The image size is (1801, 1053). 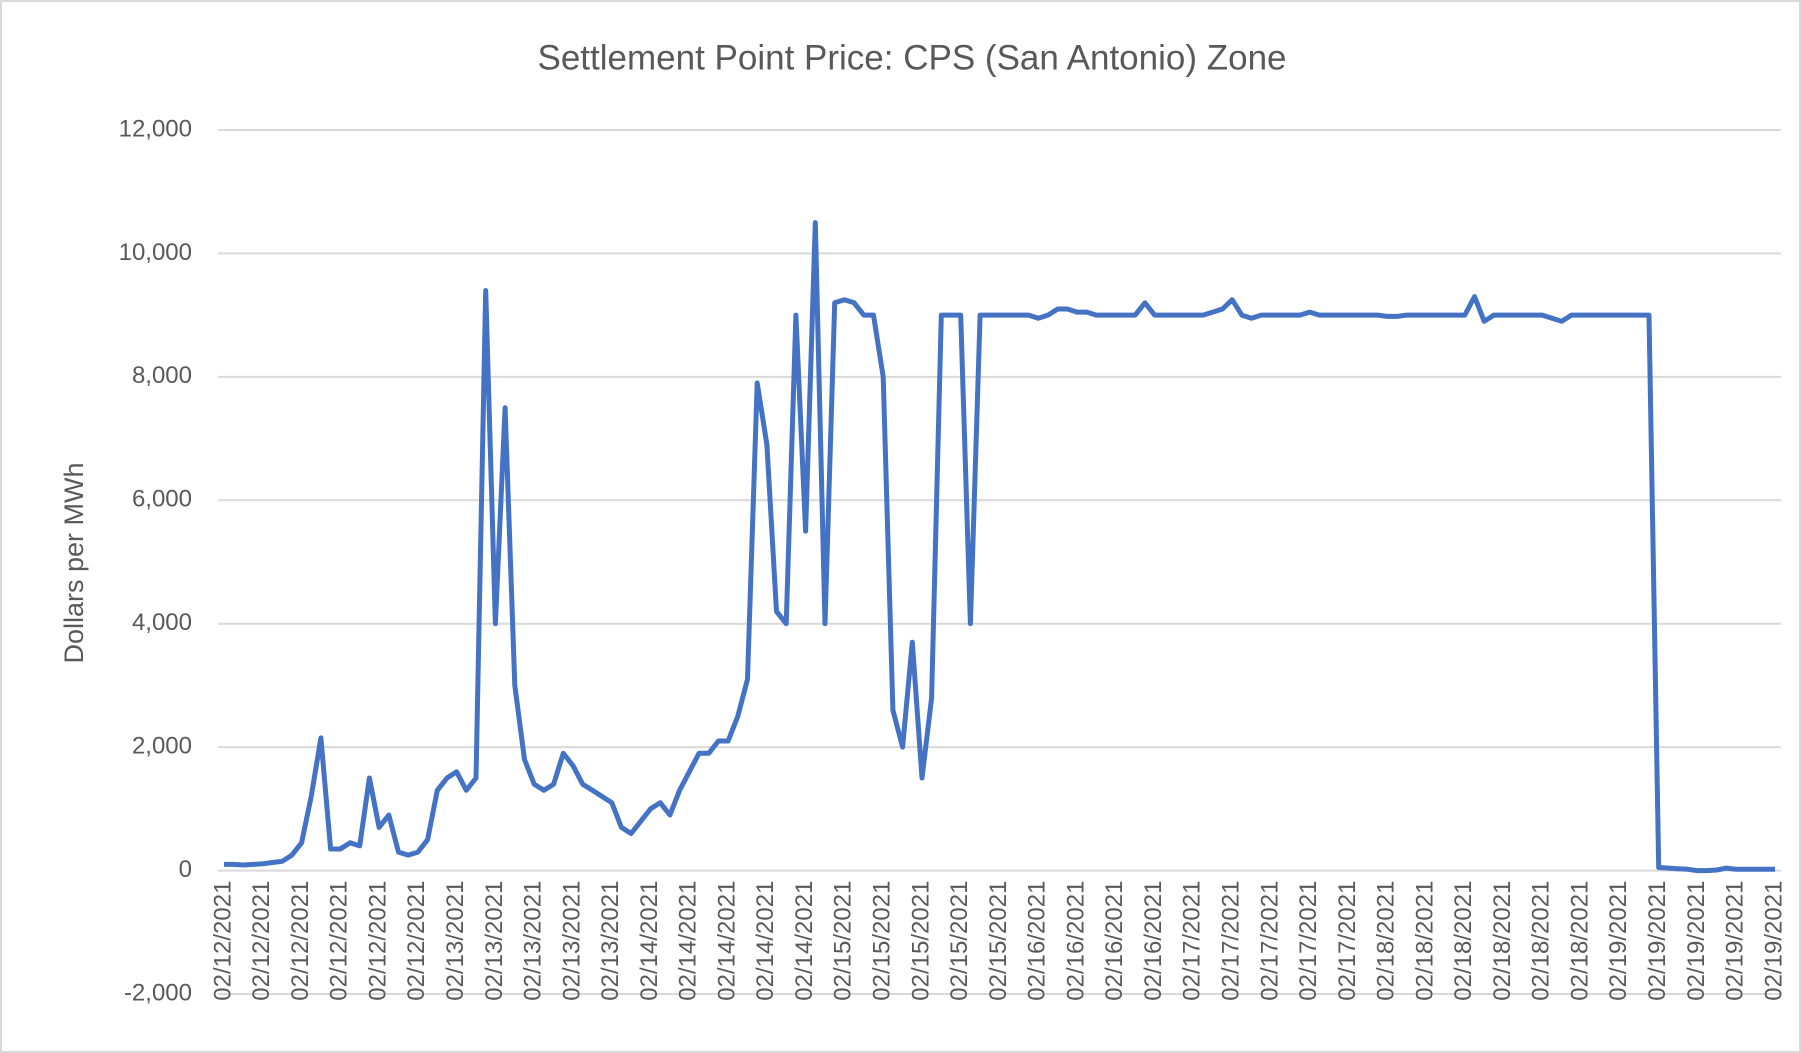 What do you see at coordinates (155, 252) in the screenshot?
I see `y-tick-label: 10,000` at bounding box center [155, 252].